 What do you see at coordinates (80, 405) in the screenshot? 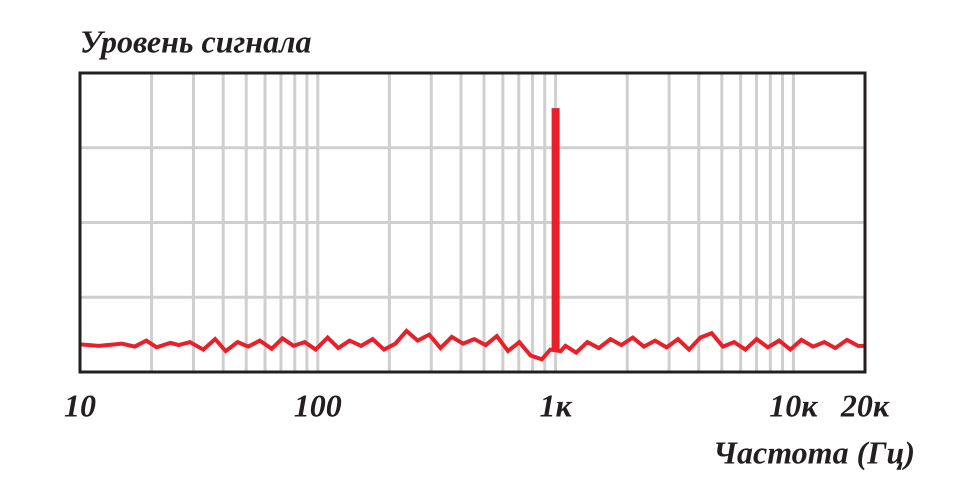
I see `x-tick-label: 10` at bounding box center [80, 405].